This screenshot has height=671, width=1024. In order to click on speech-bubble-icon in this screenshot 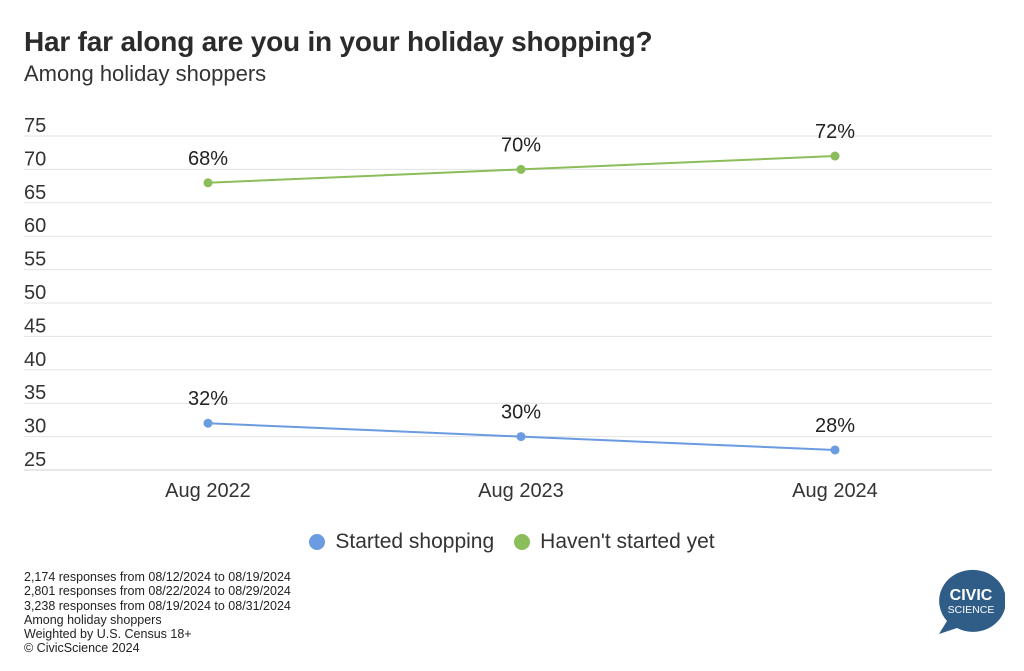, I will do `click(972, 601)`.